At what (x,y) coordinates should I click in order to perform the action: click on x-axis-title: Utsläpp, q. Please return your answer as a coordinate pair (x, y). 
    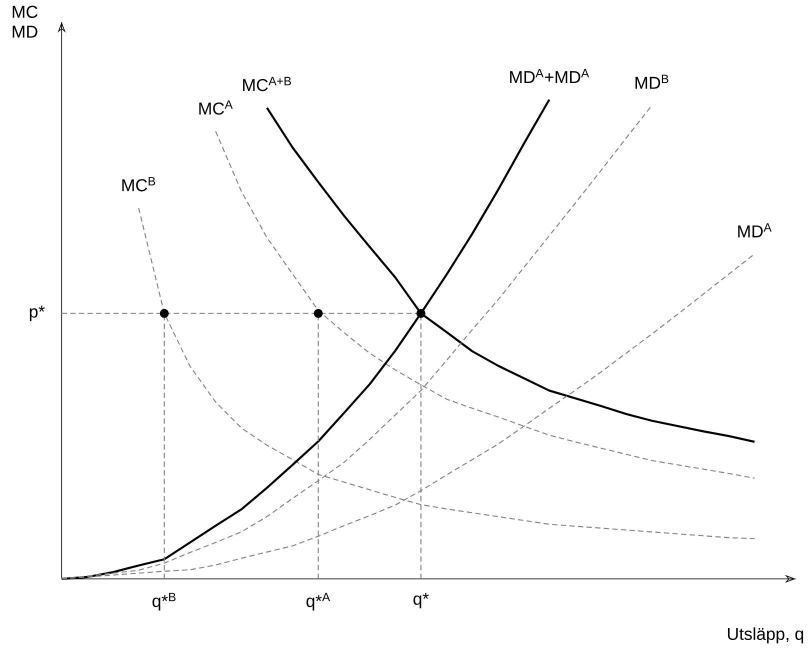
    Looking at the image, I should click on (766, 635).